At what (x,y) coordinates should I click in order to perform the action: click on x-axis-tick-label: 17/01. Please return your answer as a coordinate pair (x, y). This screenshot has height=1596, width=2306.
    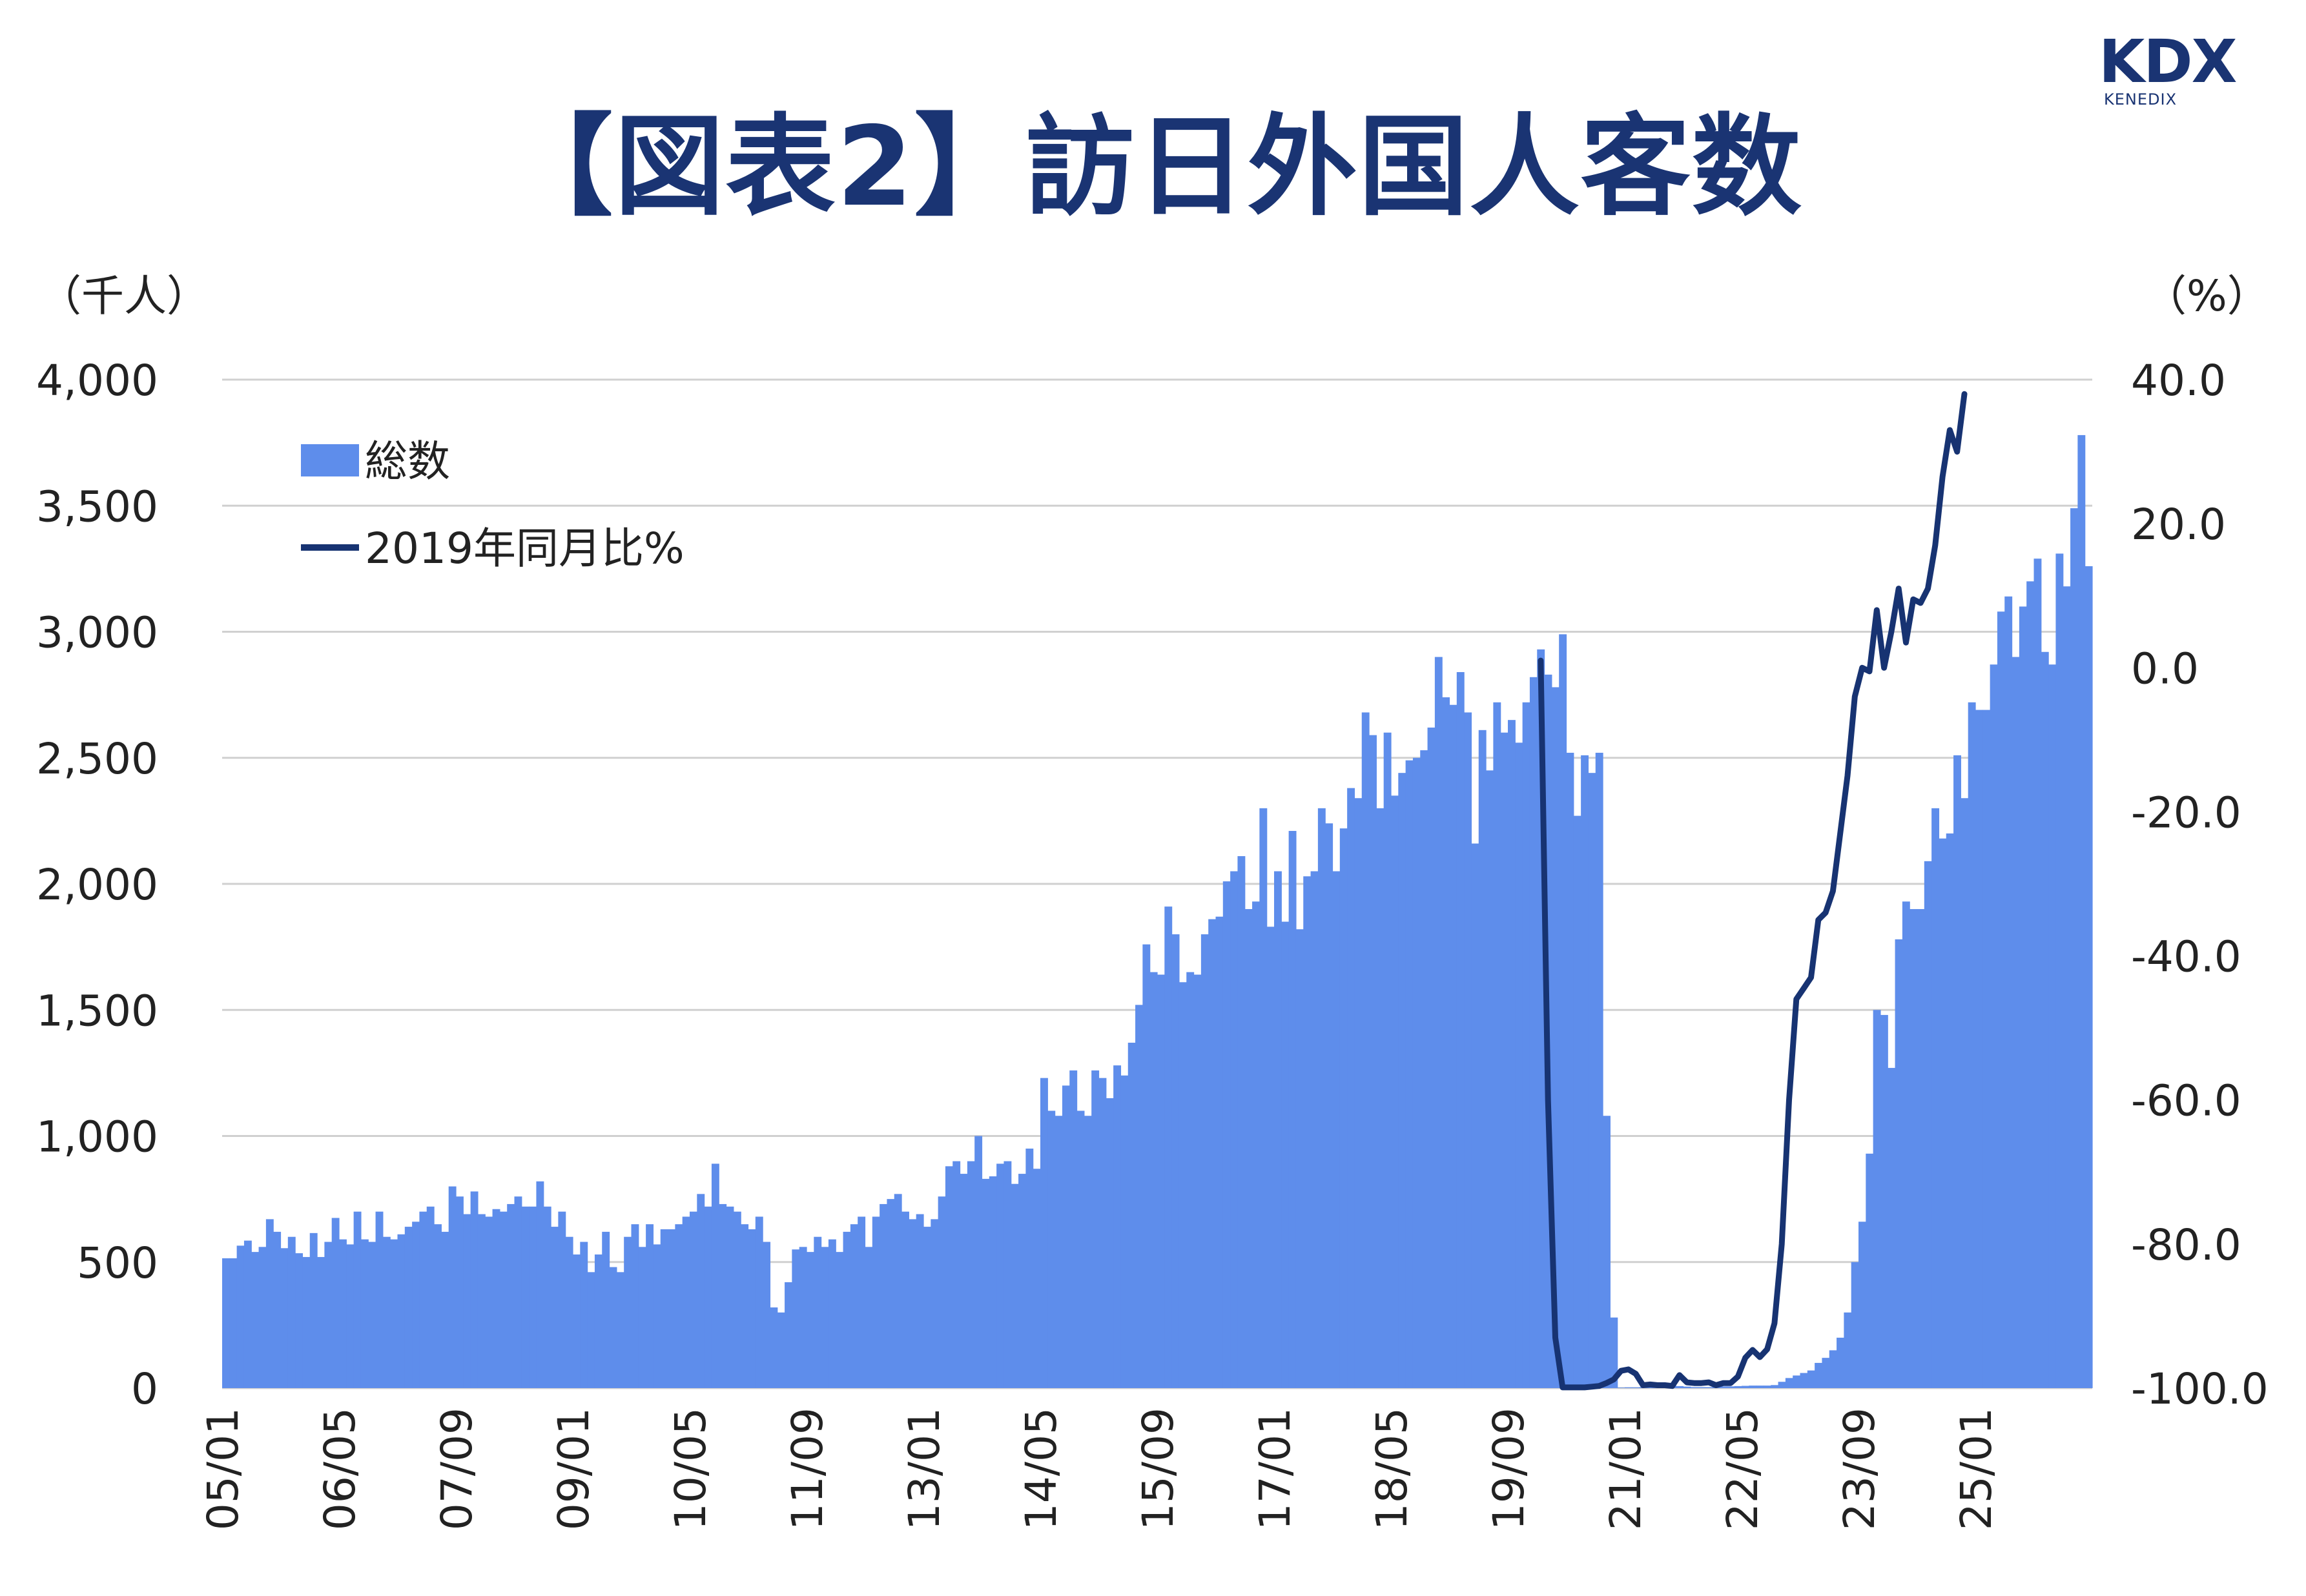
    Looking at the image, I should click on (1275, 1469).